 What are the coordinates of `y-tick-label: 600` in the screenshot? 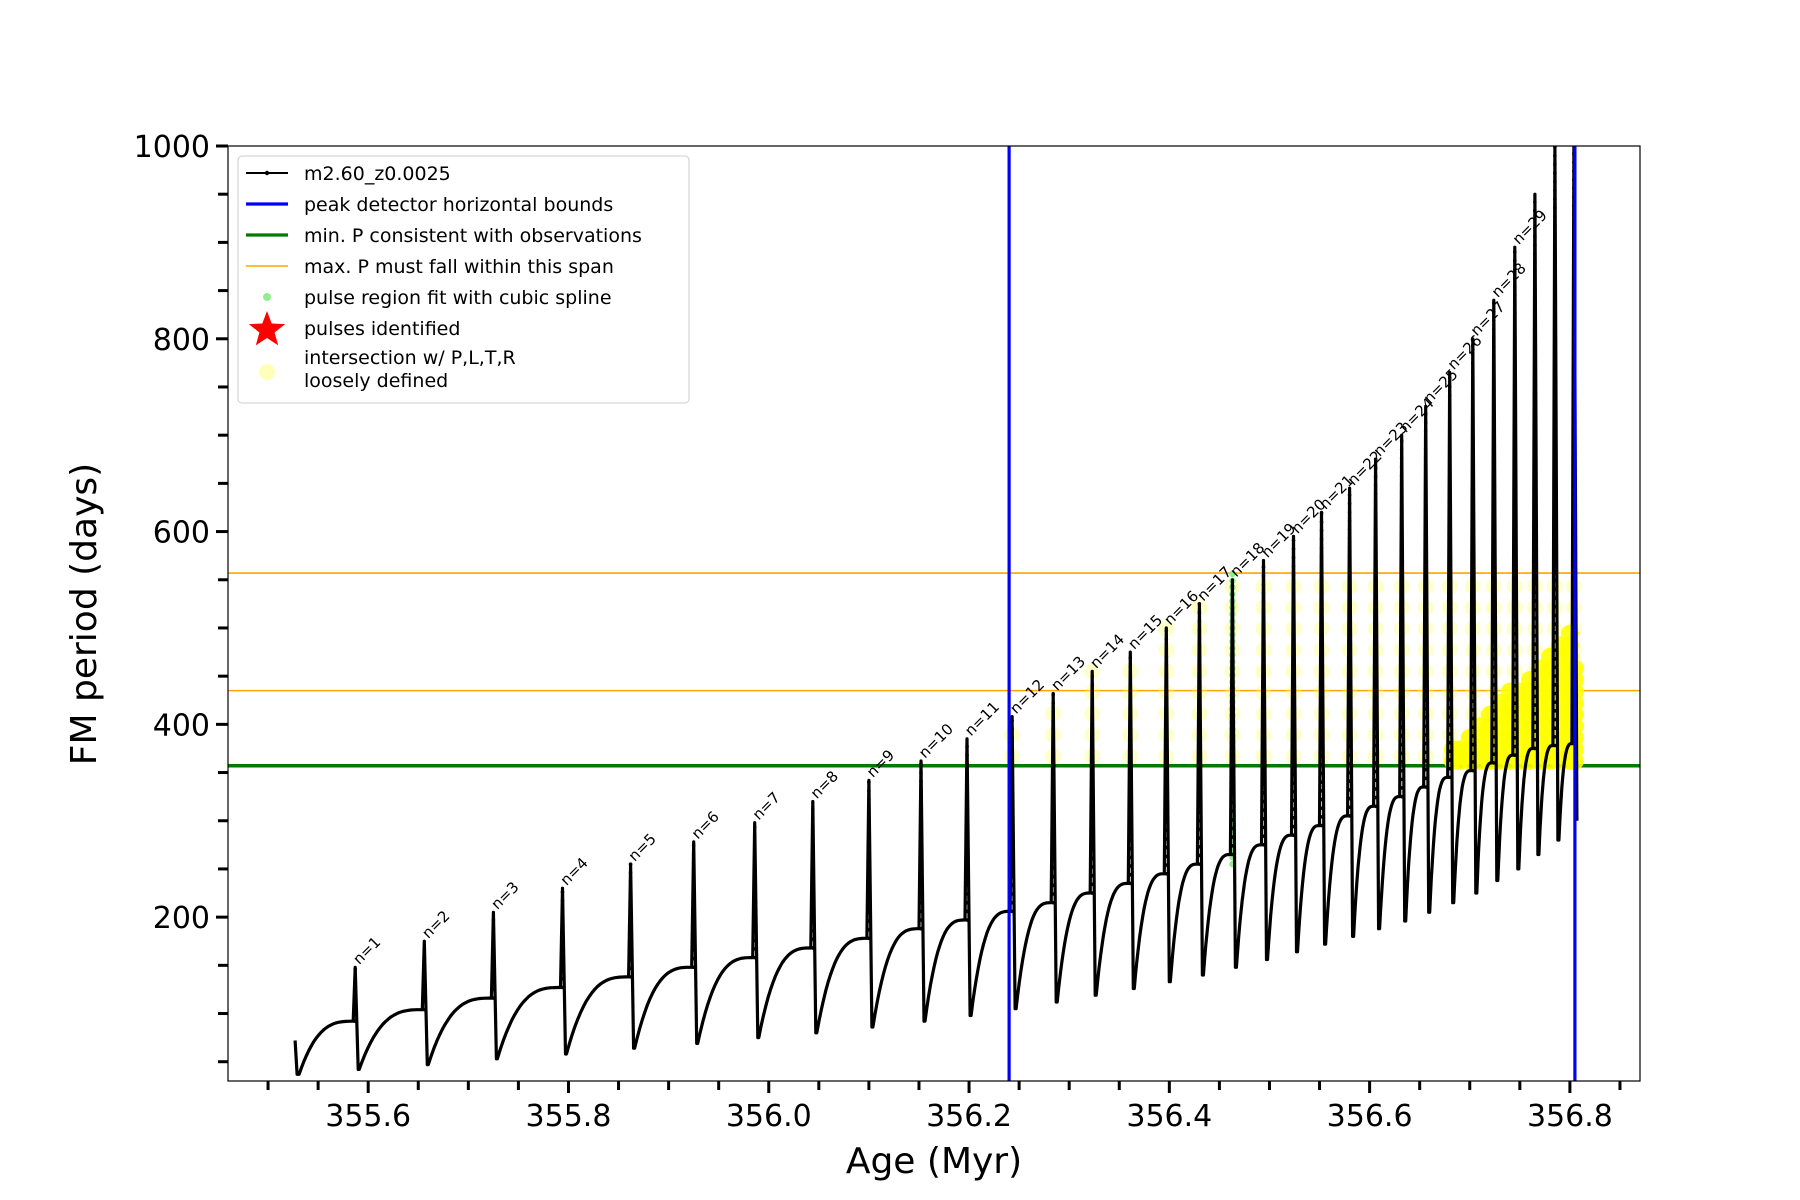 It's located at (181, 533).